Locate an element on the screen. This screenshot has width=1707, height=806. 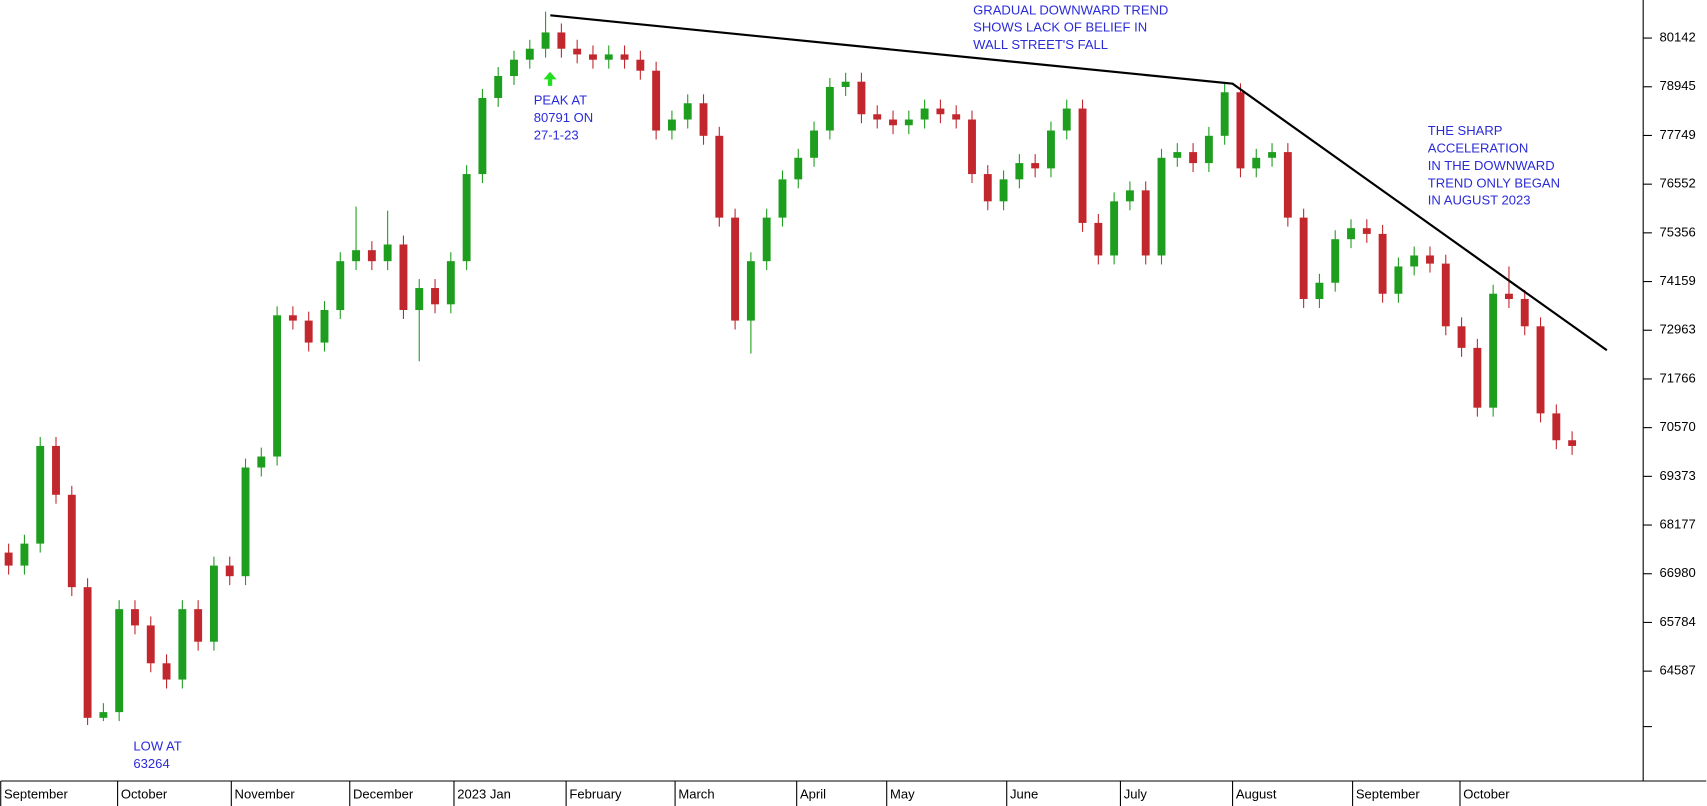
peak-arrow is located at coordinates (550, 78).